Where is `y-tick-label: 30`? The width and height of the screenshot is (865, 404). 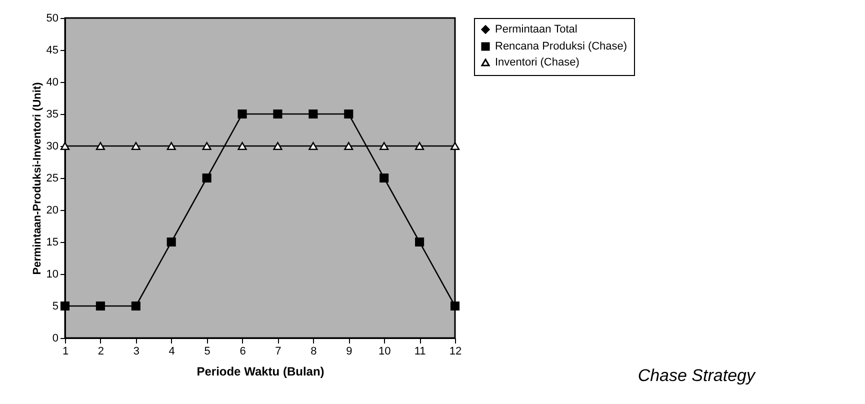 y-tick-label: 30 is located at coordinates (52, 146).